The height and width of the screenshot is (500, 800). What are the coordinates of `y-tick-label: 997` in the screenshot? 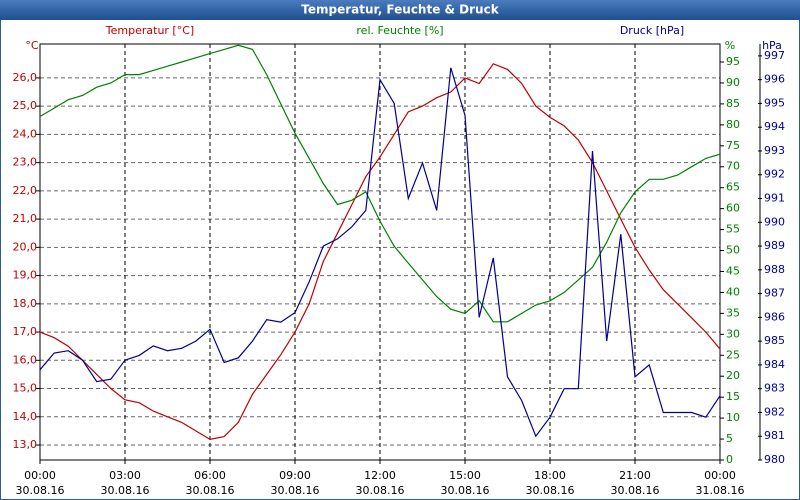 It's located at (774, 55).